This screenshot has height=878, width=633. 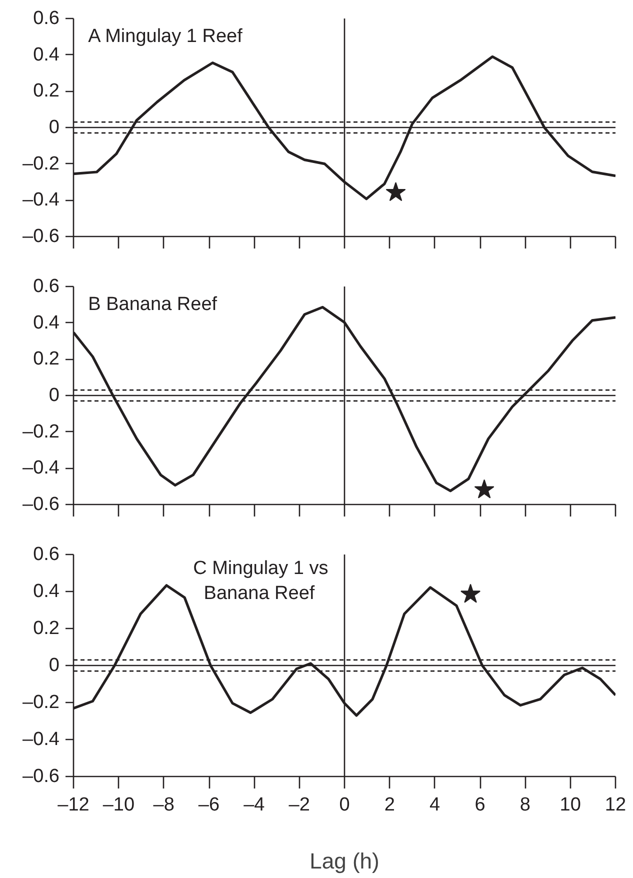 I want to click on x-tick-label: 4, so click(x=435, y=805).